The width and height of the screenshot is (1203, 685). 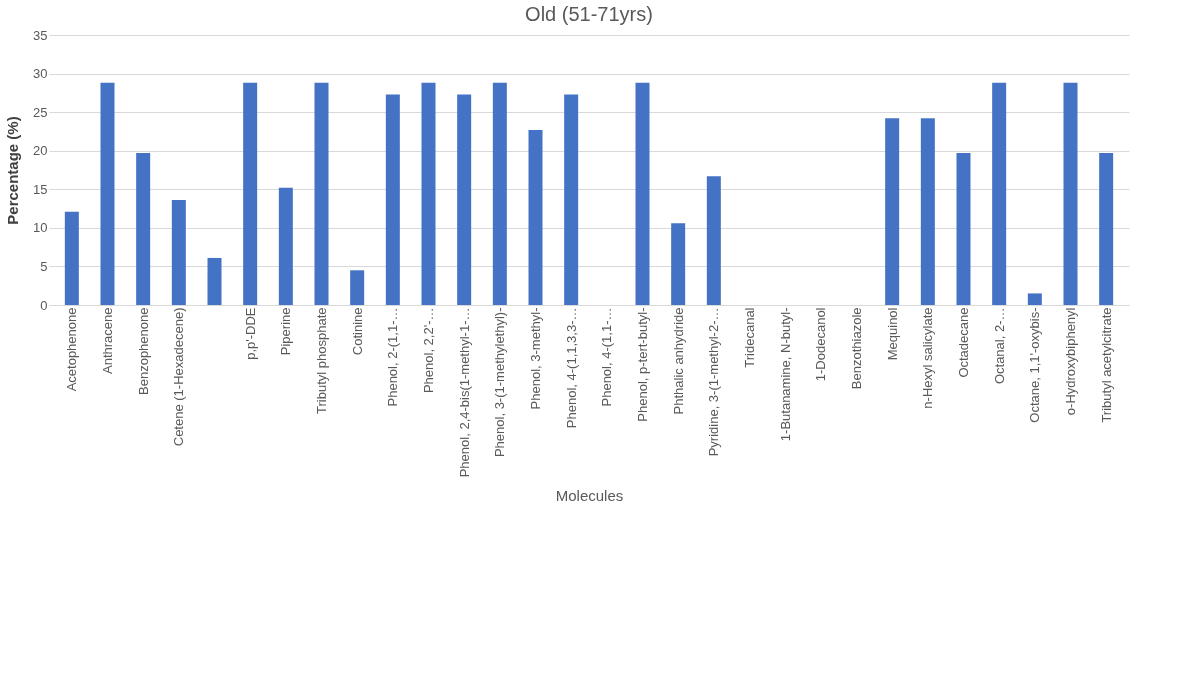 What do you see at coordinates (589, 14) in the screenshot?
I see `chart-title: Old (51-71yrs)` at bounding box center [589, 14].